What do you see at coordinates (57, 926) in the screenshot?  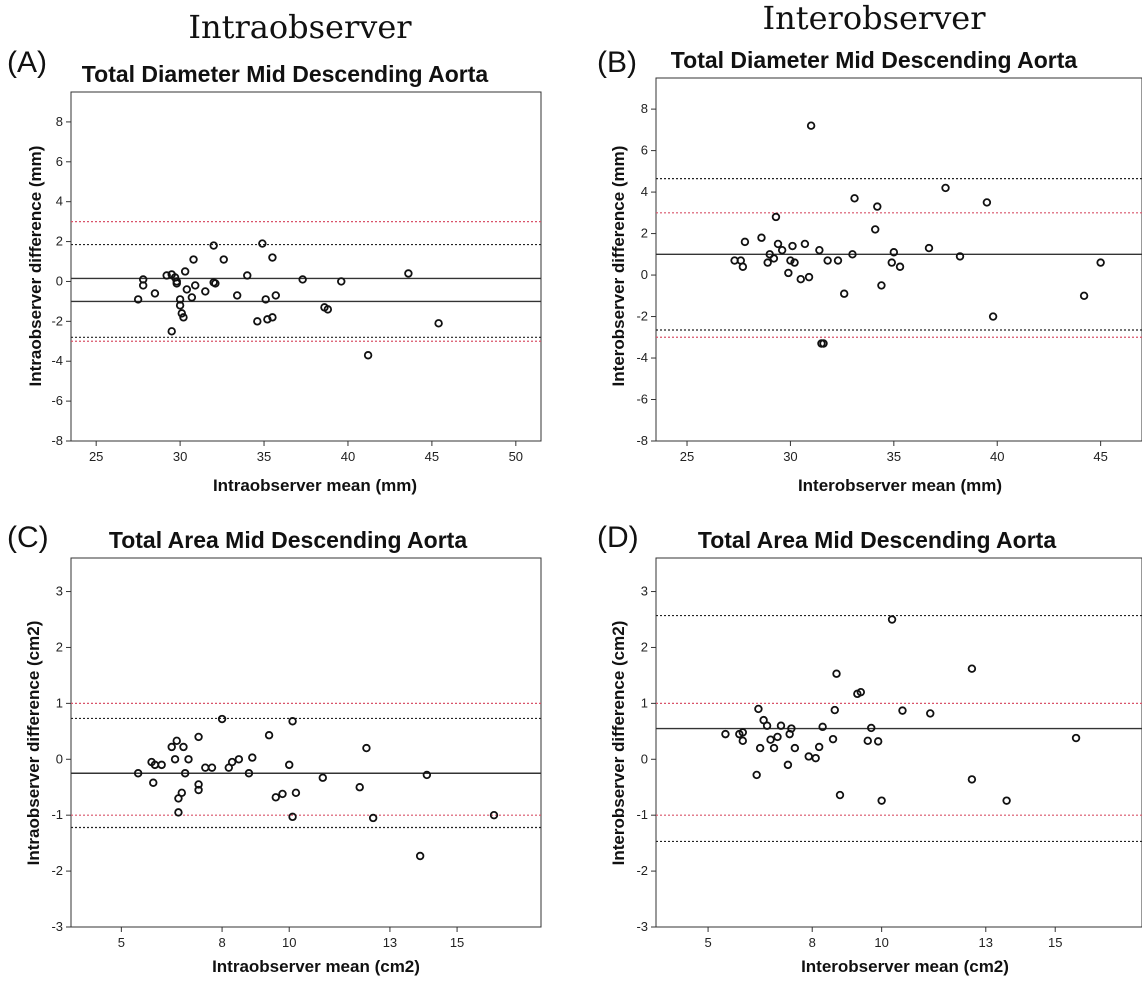 I see `y-tick-label: -3` at bounding box center [57, 926].